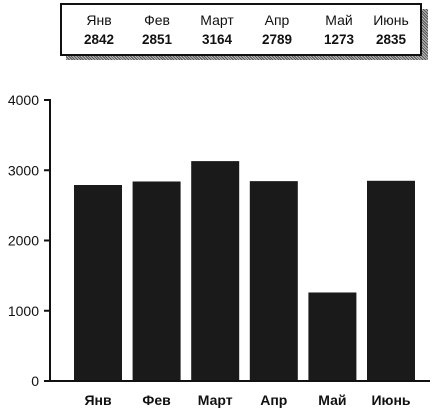  I want to click on table-month: Фев, so click(157, 20).